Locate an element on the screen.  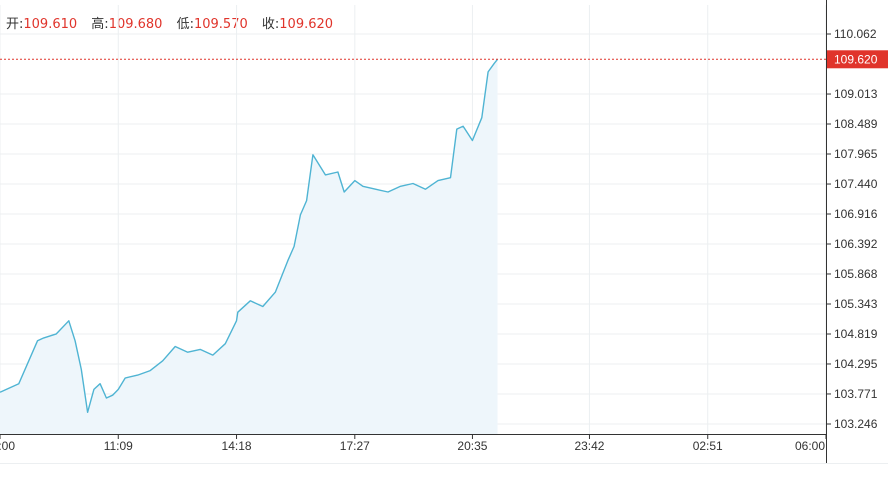
open-value: 109.610 is located at coordinates (50, 24).